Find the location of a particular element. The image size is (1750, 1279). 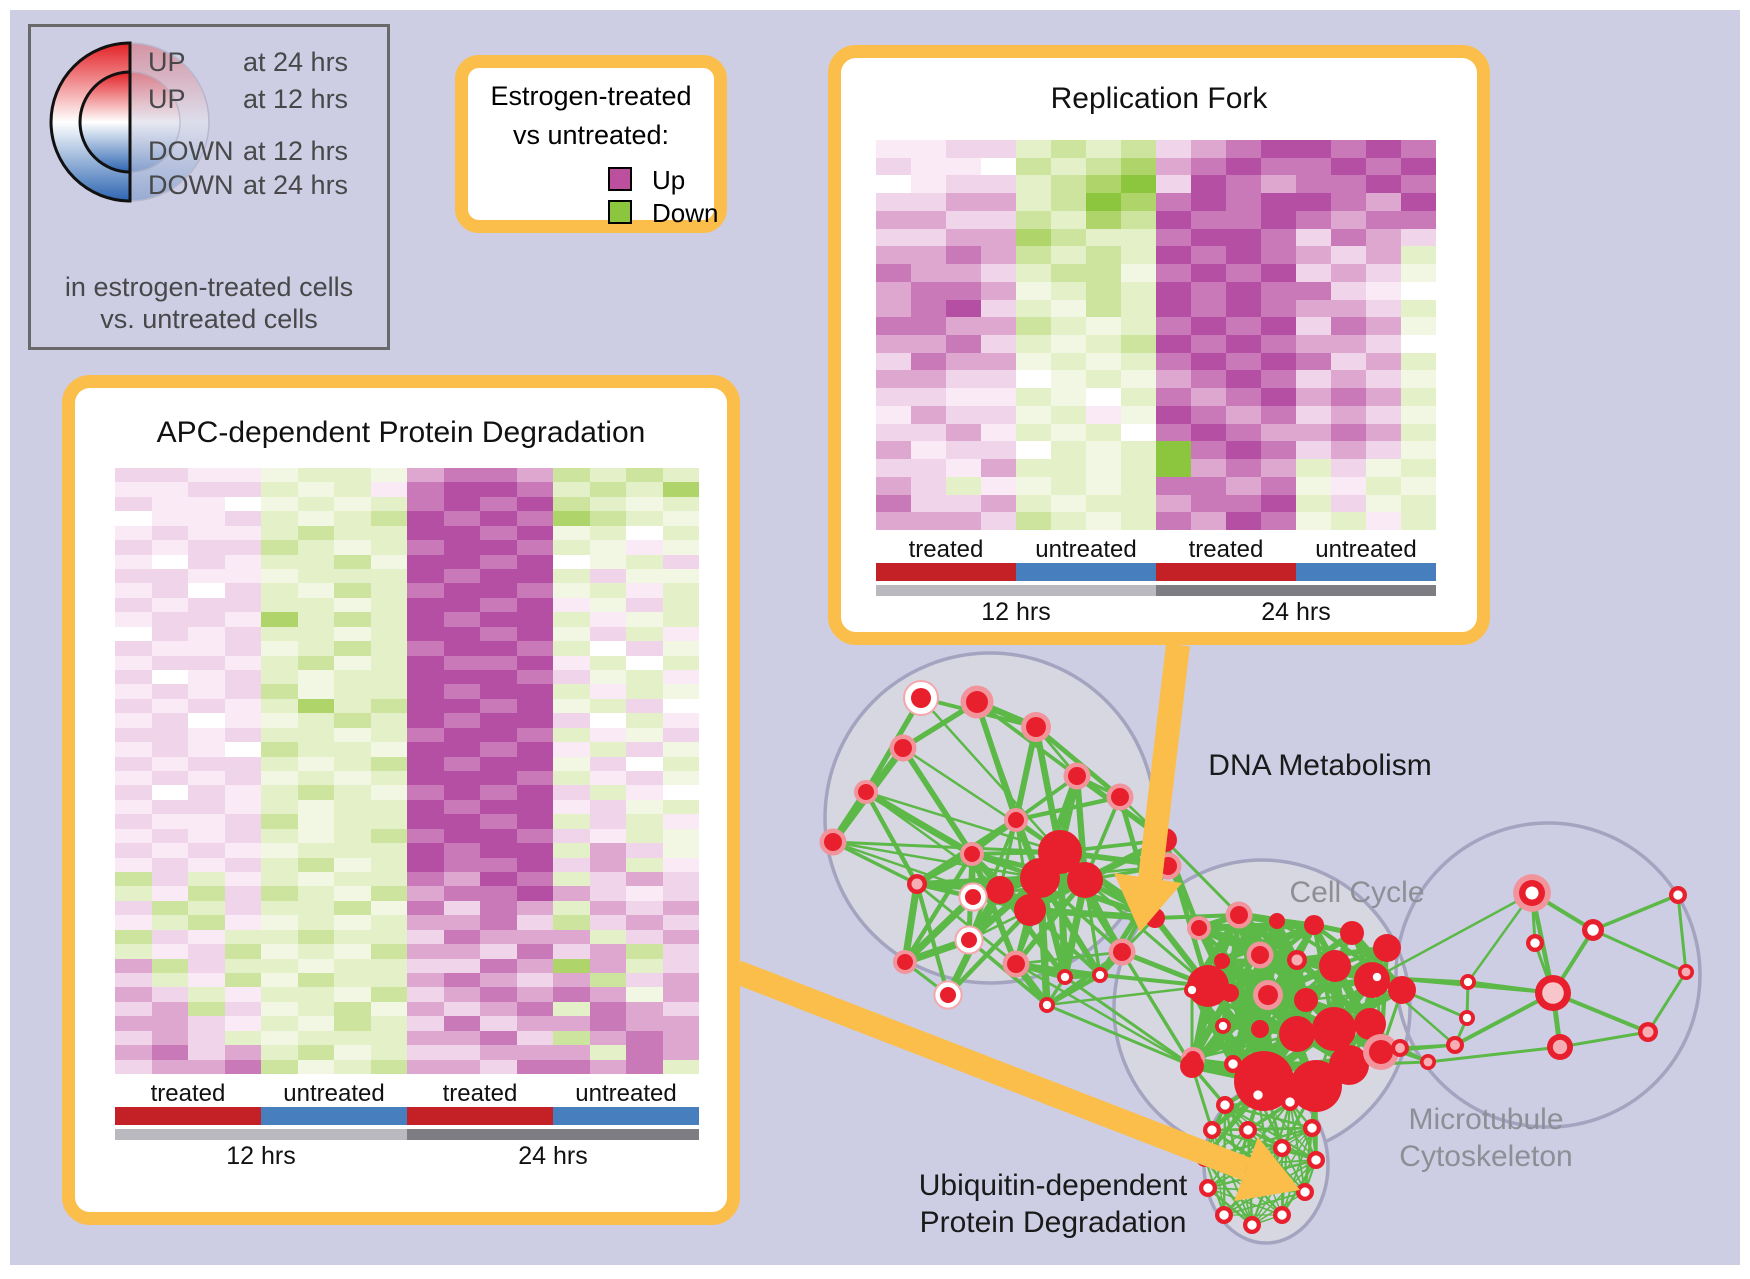

group-color-bar is located at coordinates (1086, 572).